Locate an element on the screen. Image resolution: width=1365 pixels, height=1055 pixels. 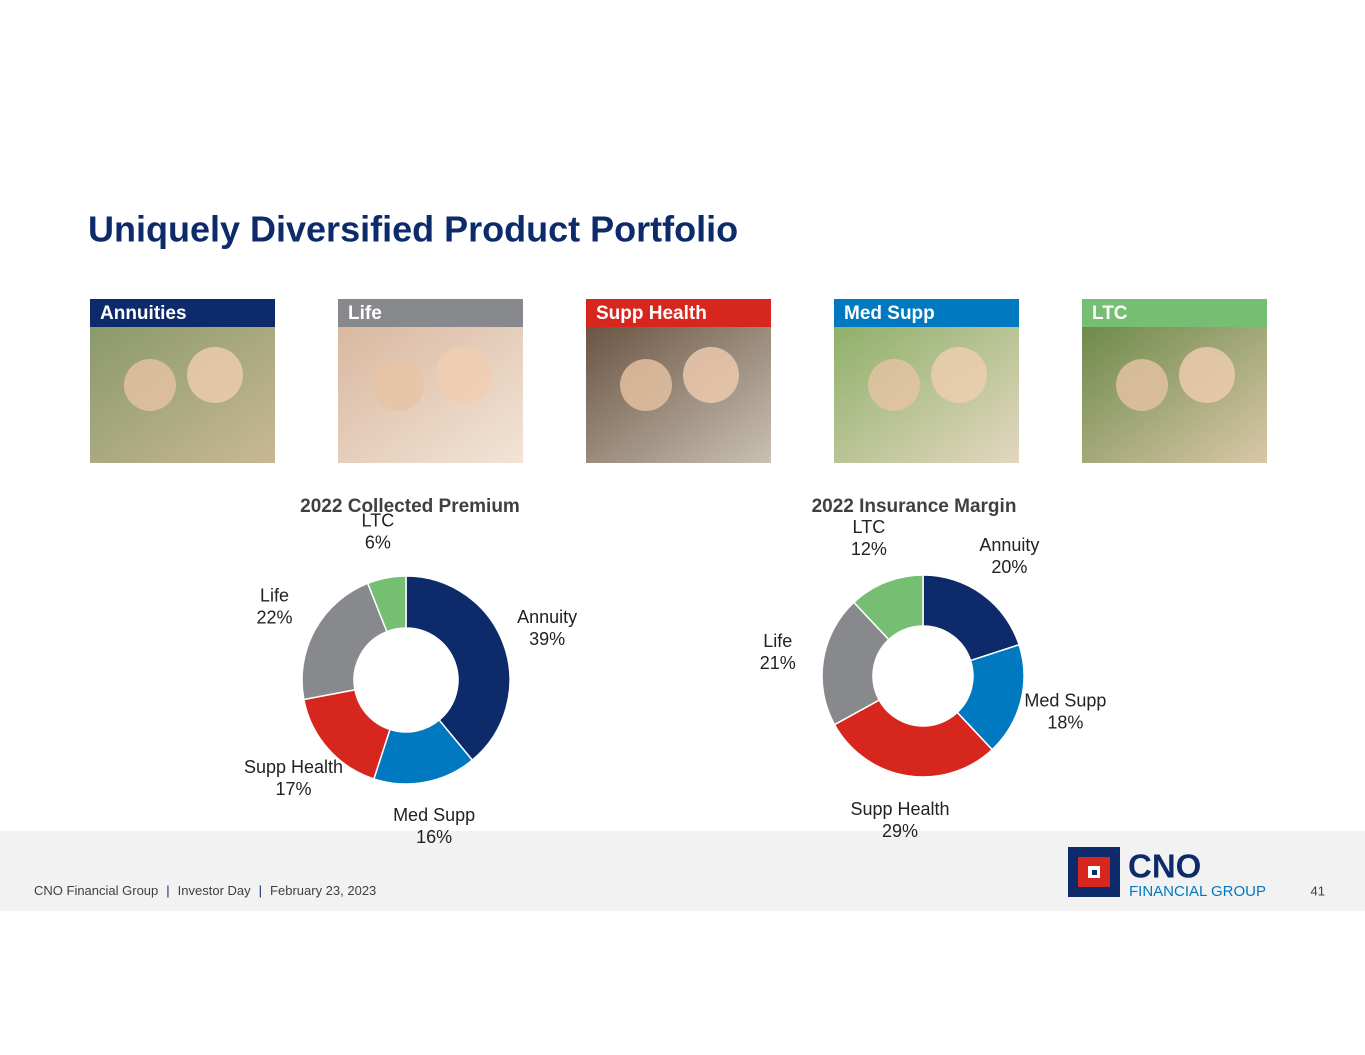
logo-dot is located at coordinates (1094, 872).